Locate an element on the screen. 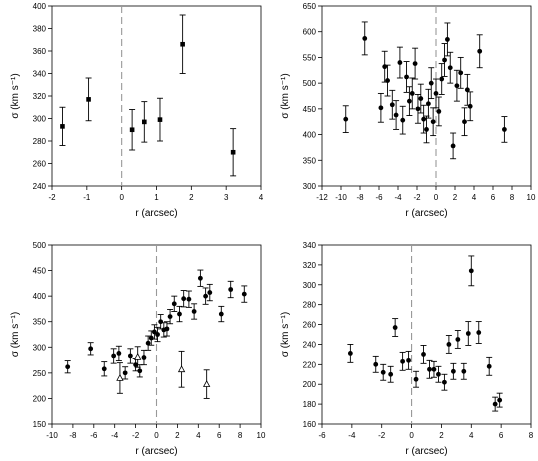  x-tick-label: 8 is located at coordinates (240, 435).